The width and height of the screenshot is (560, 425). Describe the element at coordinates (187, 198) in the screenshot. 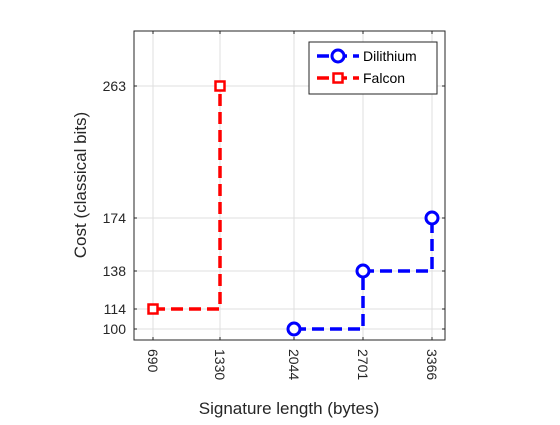

I see `falcon-step-line` at that location.